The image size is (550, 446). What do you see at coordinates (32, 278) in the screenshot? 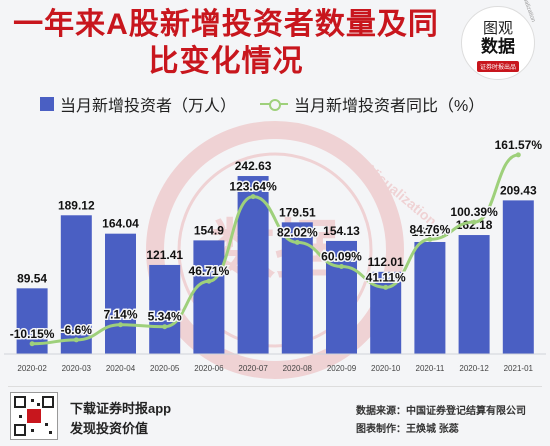
I see `bar-label: 89.54` at bounding box center [32, 278].